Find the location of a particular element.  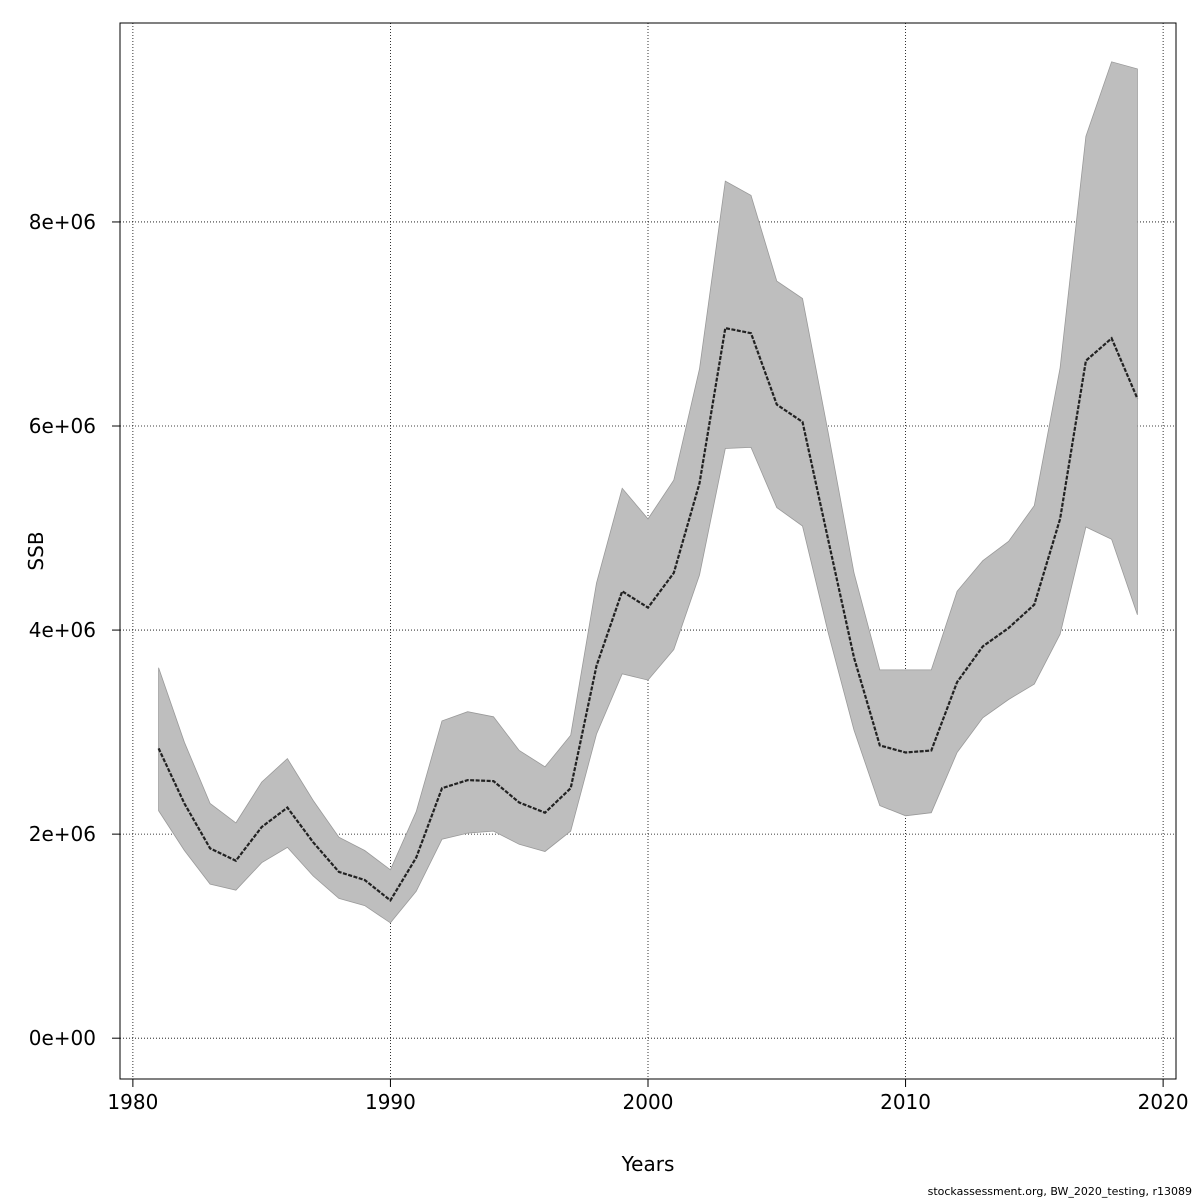

y-tick-label: 4e+06 is located at coordinates (62, 630).